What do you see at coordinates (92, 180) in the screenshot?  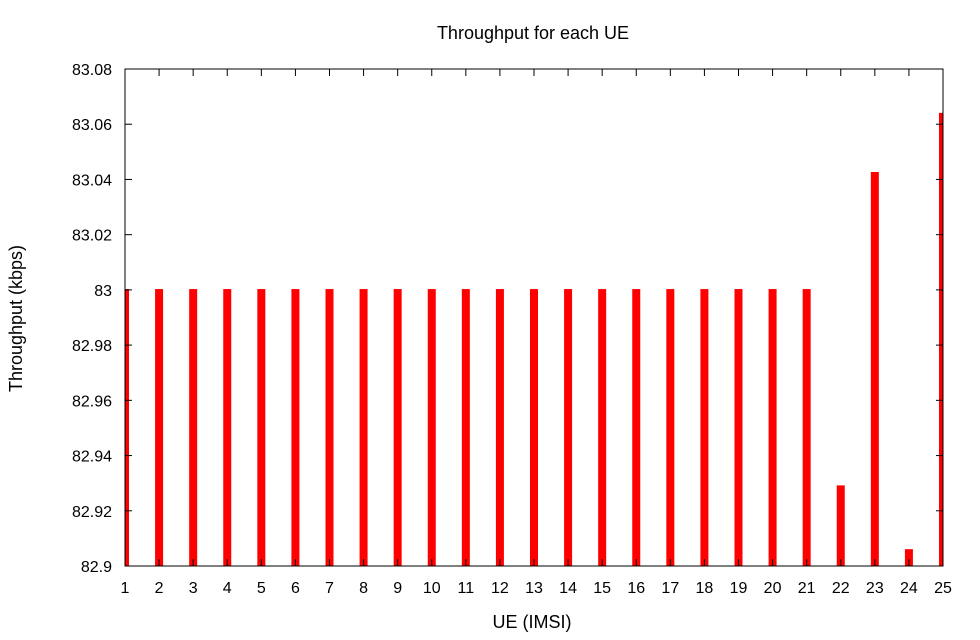 I see `y-tick-label: 83.04` at bounding box center [92, 180].